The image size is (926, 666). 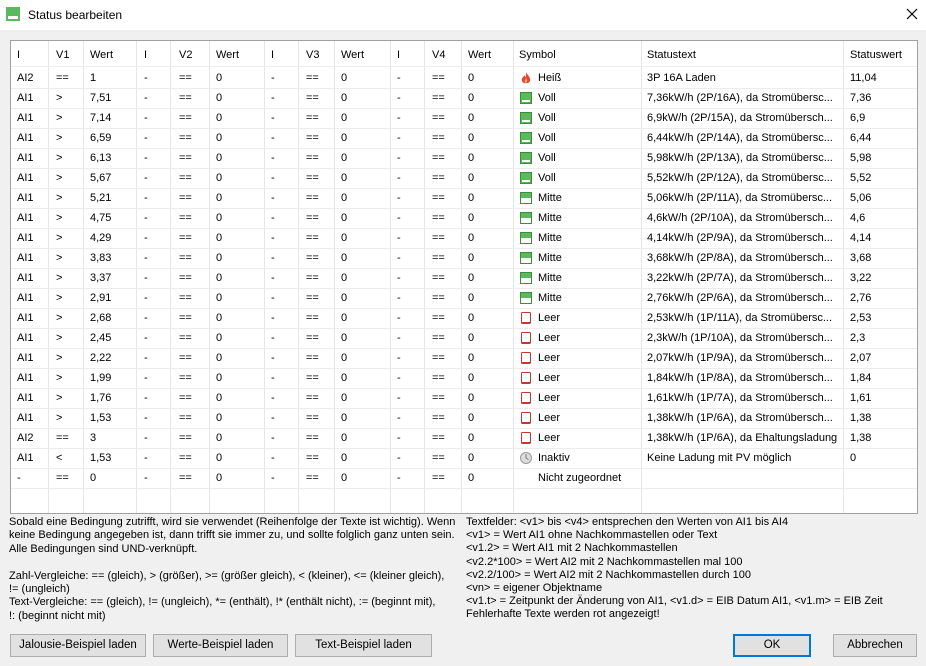 What do you see at coordinates (861, 158) in the screenshot?
I see `cell: 5,98` at bounding box center [861, 158].